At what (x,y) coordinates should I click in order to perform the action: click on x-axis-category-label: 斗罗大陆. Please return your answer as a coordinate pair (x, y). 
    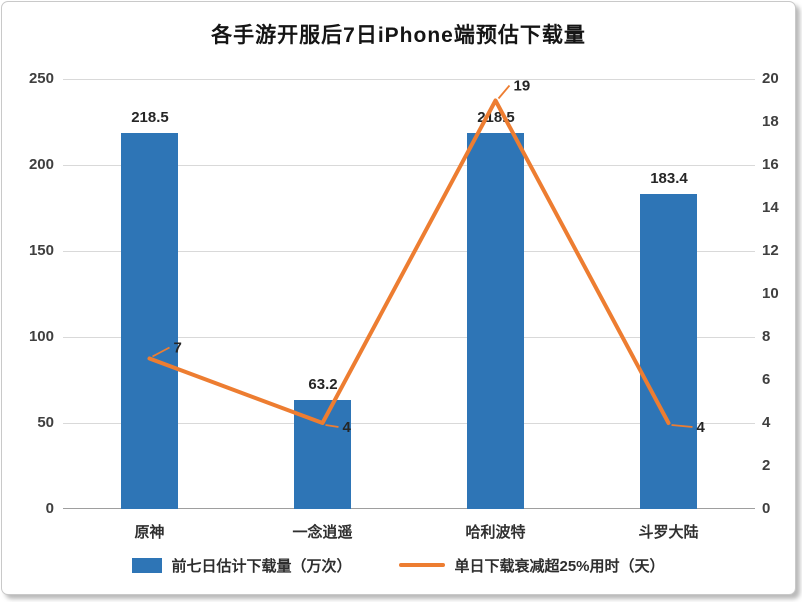
    Looking at the image, I should click on (668, 532).